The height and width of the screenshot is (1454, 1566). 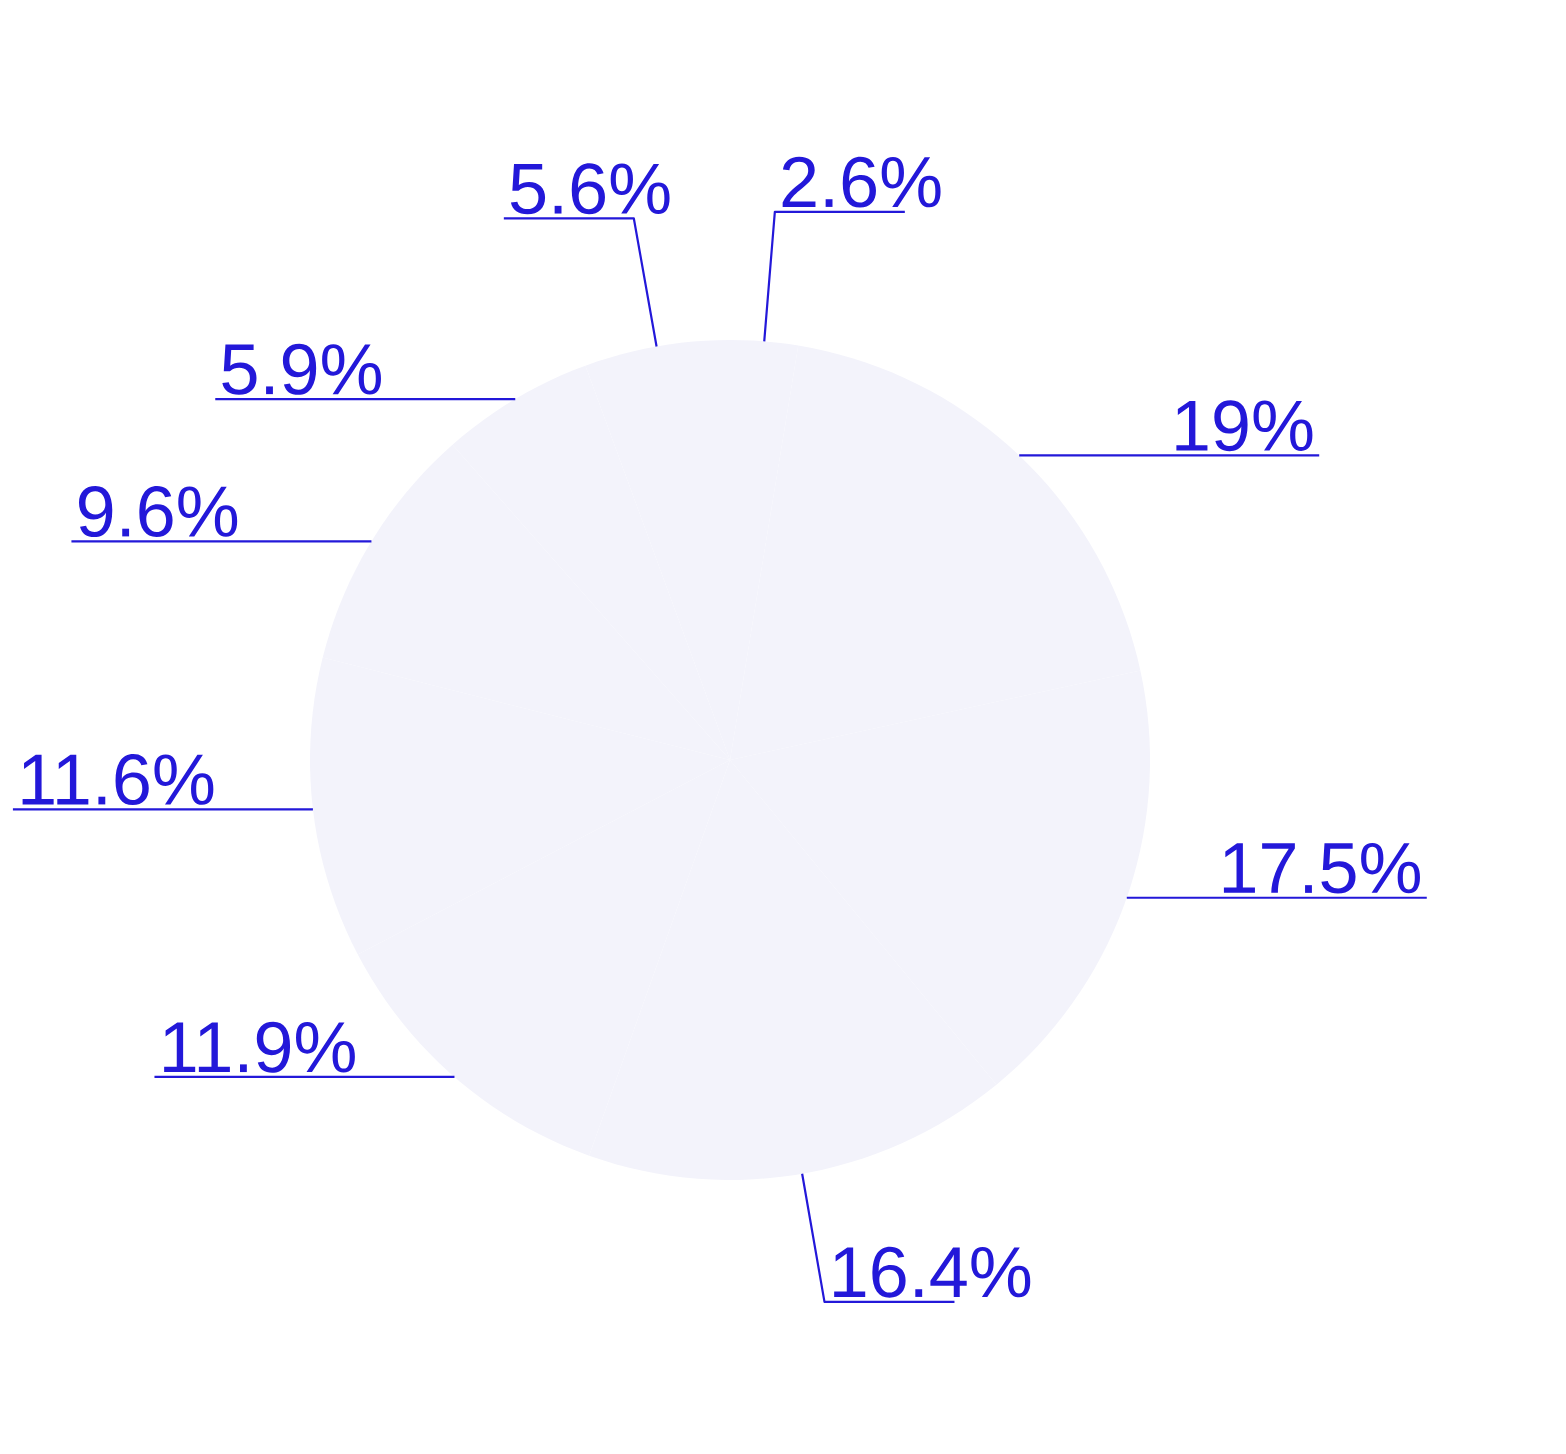 I want to click on data-label: 11.9%, so click(x=259, y=1047).